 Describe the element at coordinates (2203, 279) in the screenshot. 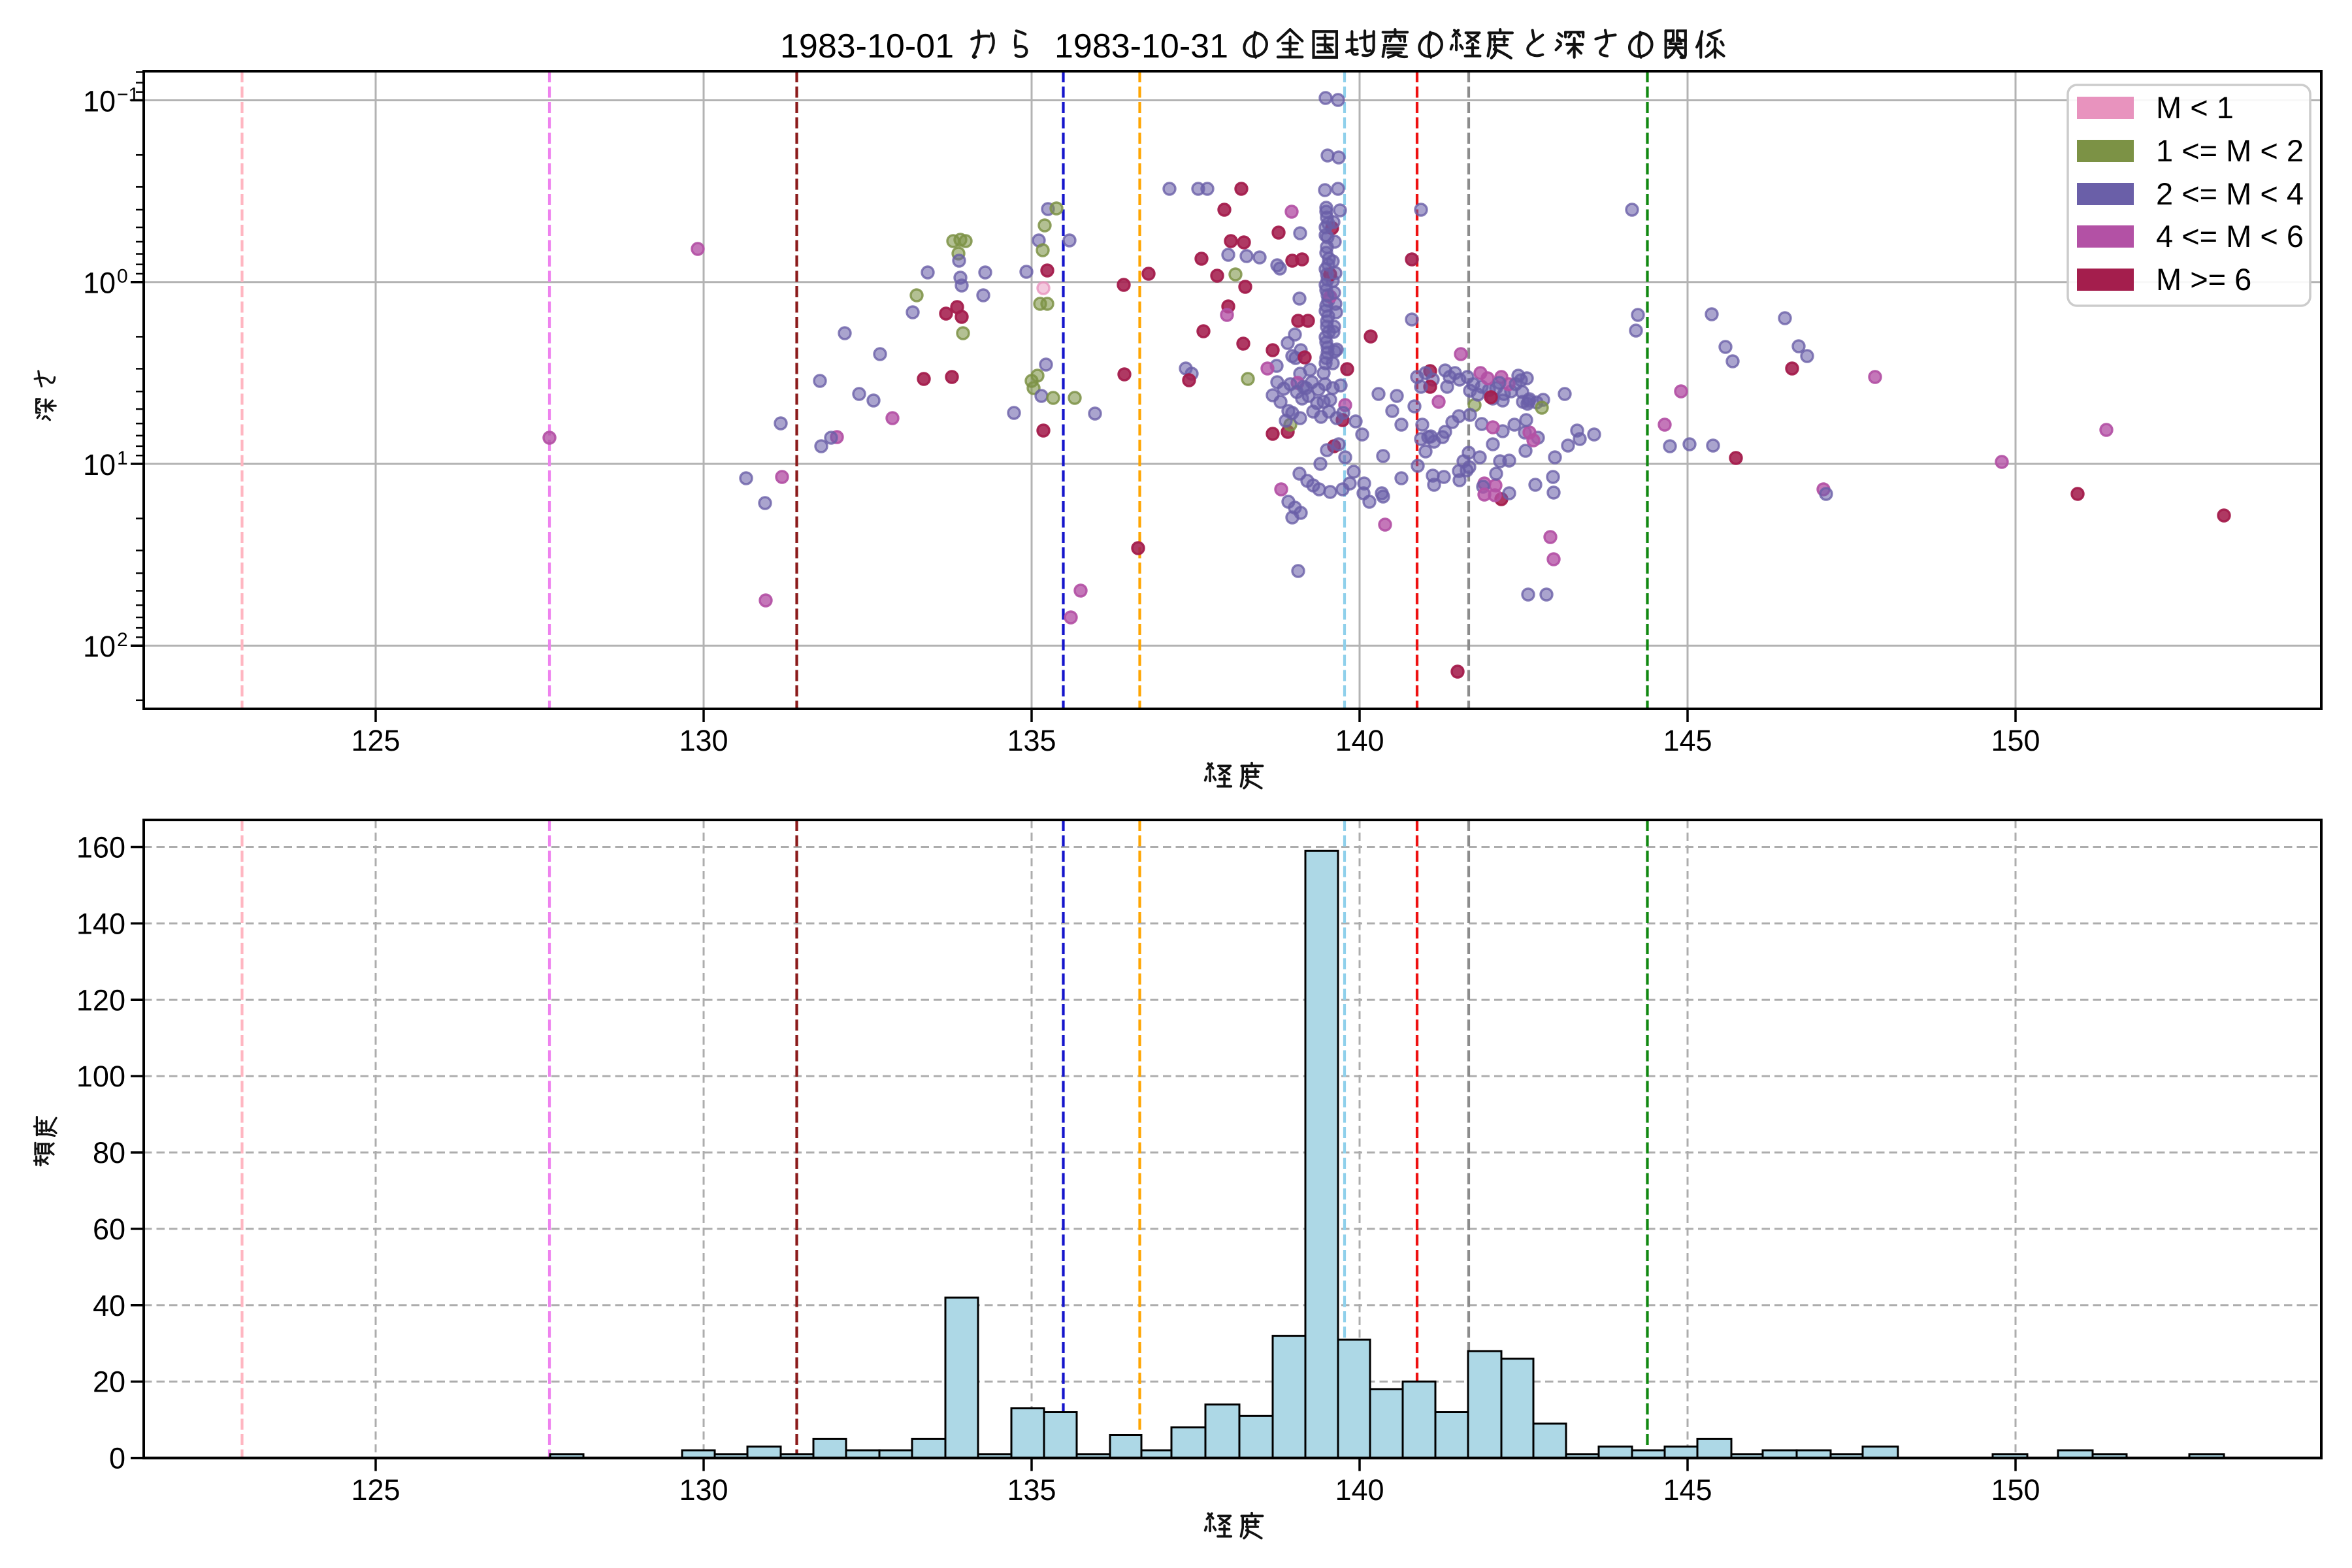

I see `svg-text: M >= 6` at that location.